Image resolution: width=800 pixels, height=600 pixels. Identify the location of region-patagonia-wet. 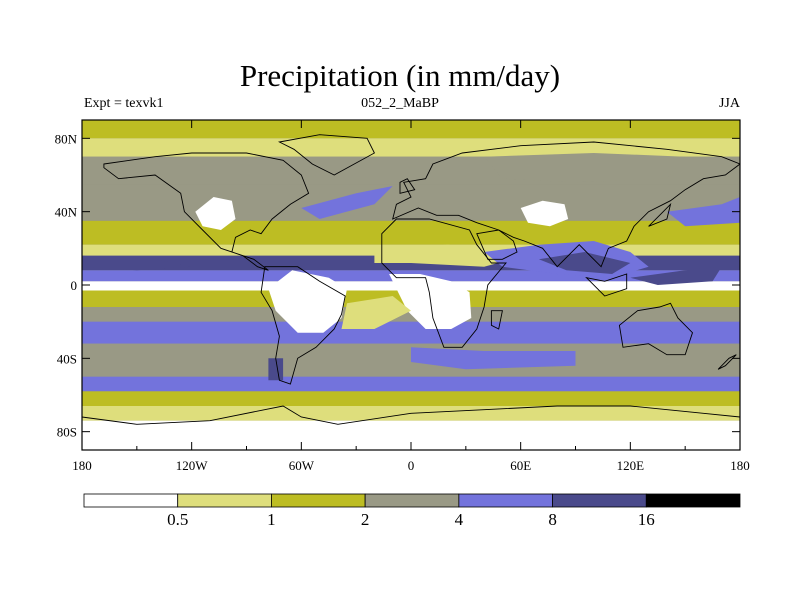
(276, 369).